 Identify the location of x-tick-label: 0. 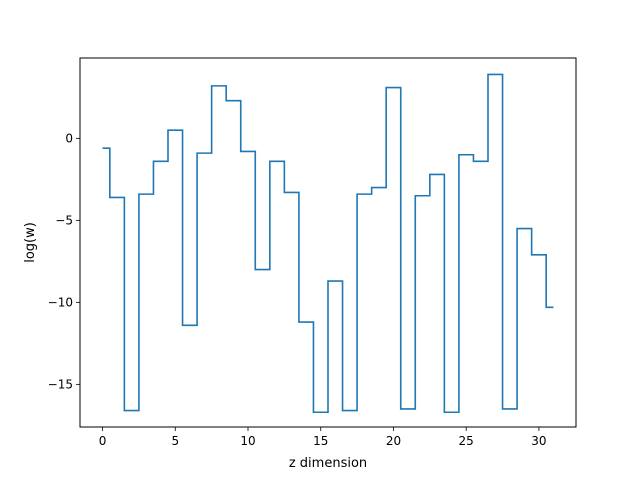
(103, 441).